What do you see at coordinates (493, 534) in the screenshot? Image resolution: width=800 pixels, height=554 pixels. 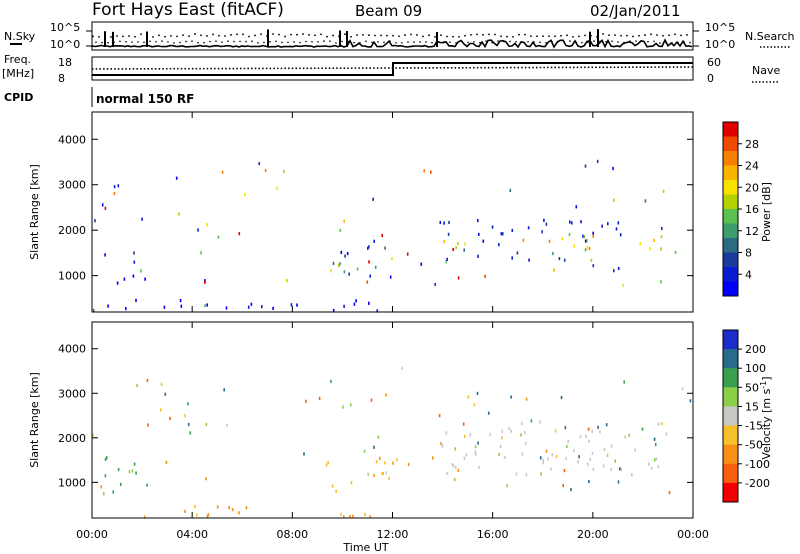 I see `x-tick-label: 16:00` at bounding box center [493, 534].